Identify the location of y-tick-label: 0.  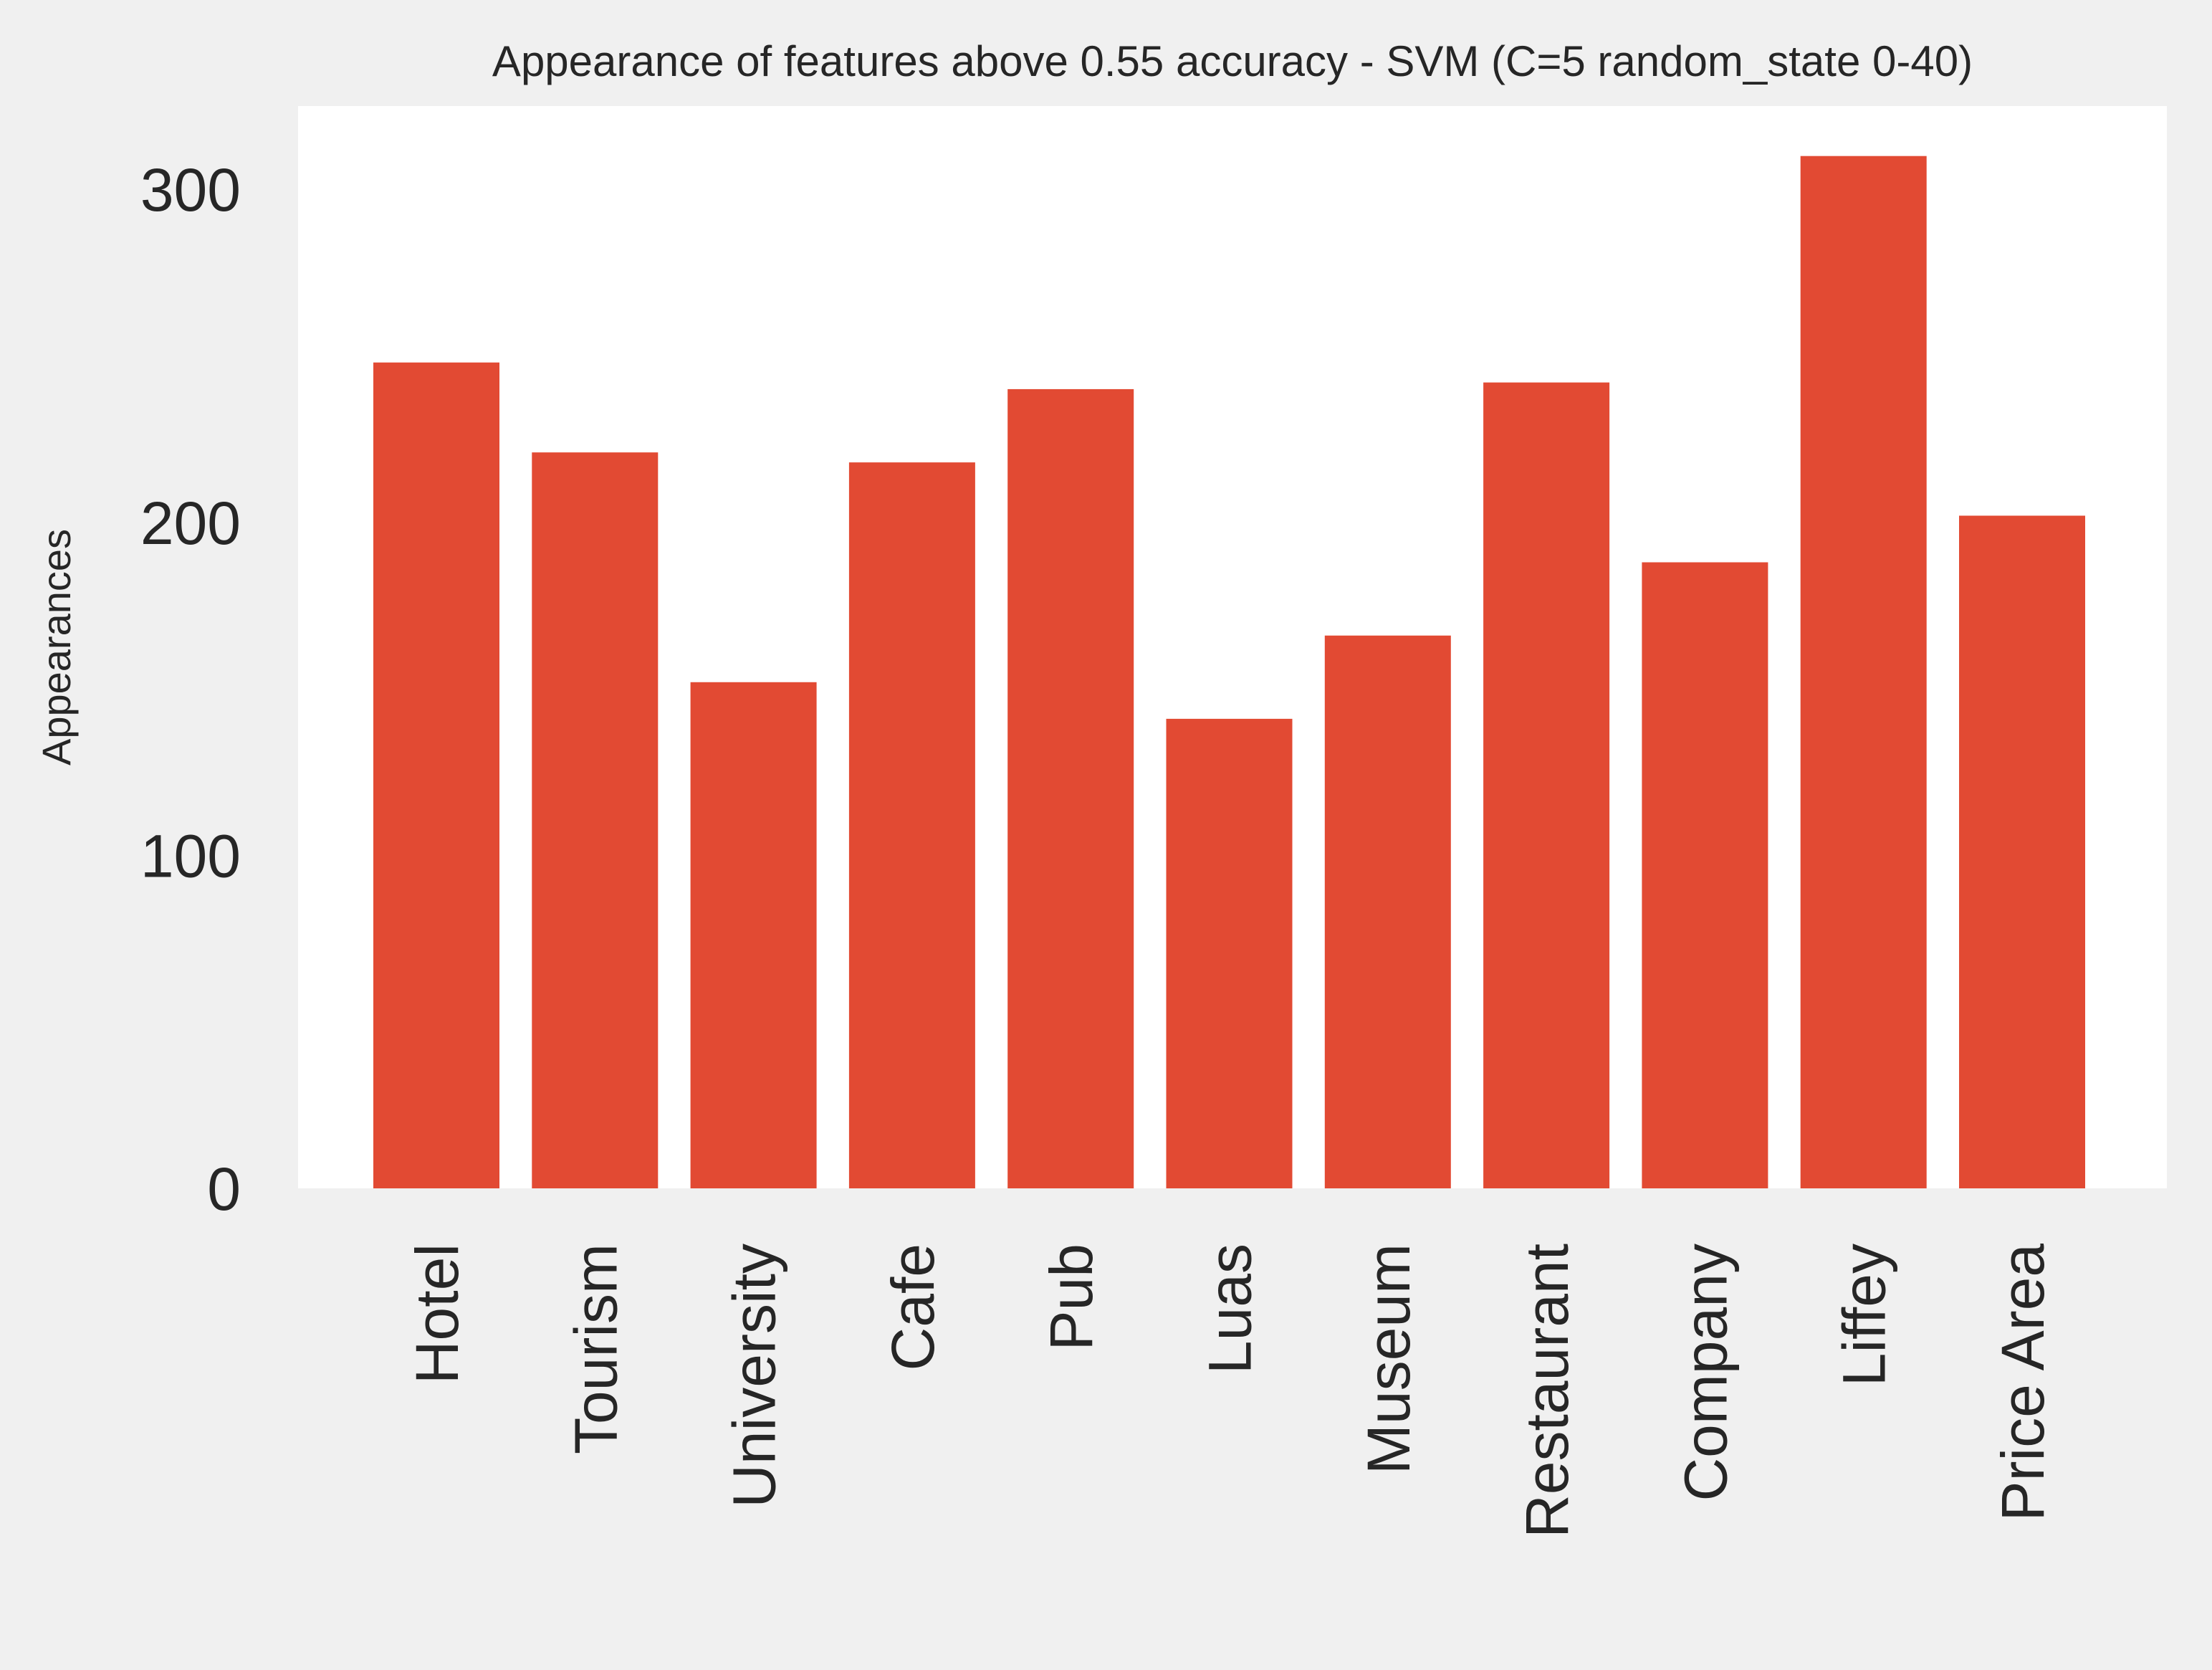
(224, 1189).